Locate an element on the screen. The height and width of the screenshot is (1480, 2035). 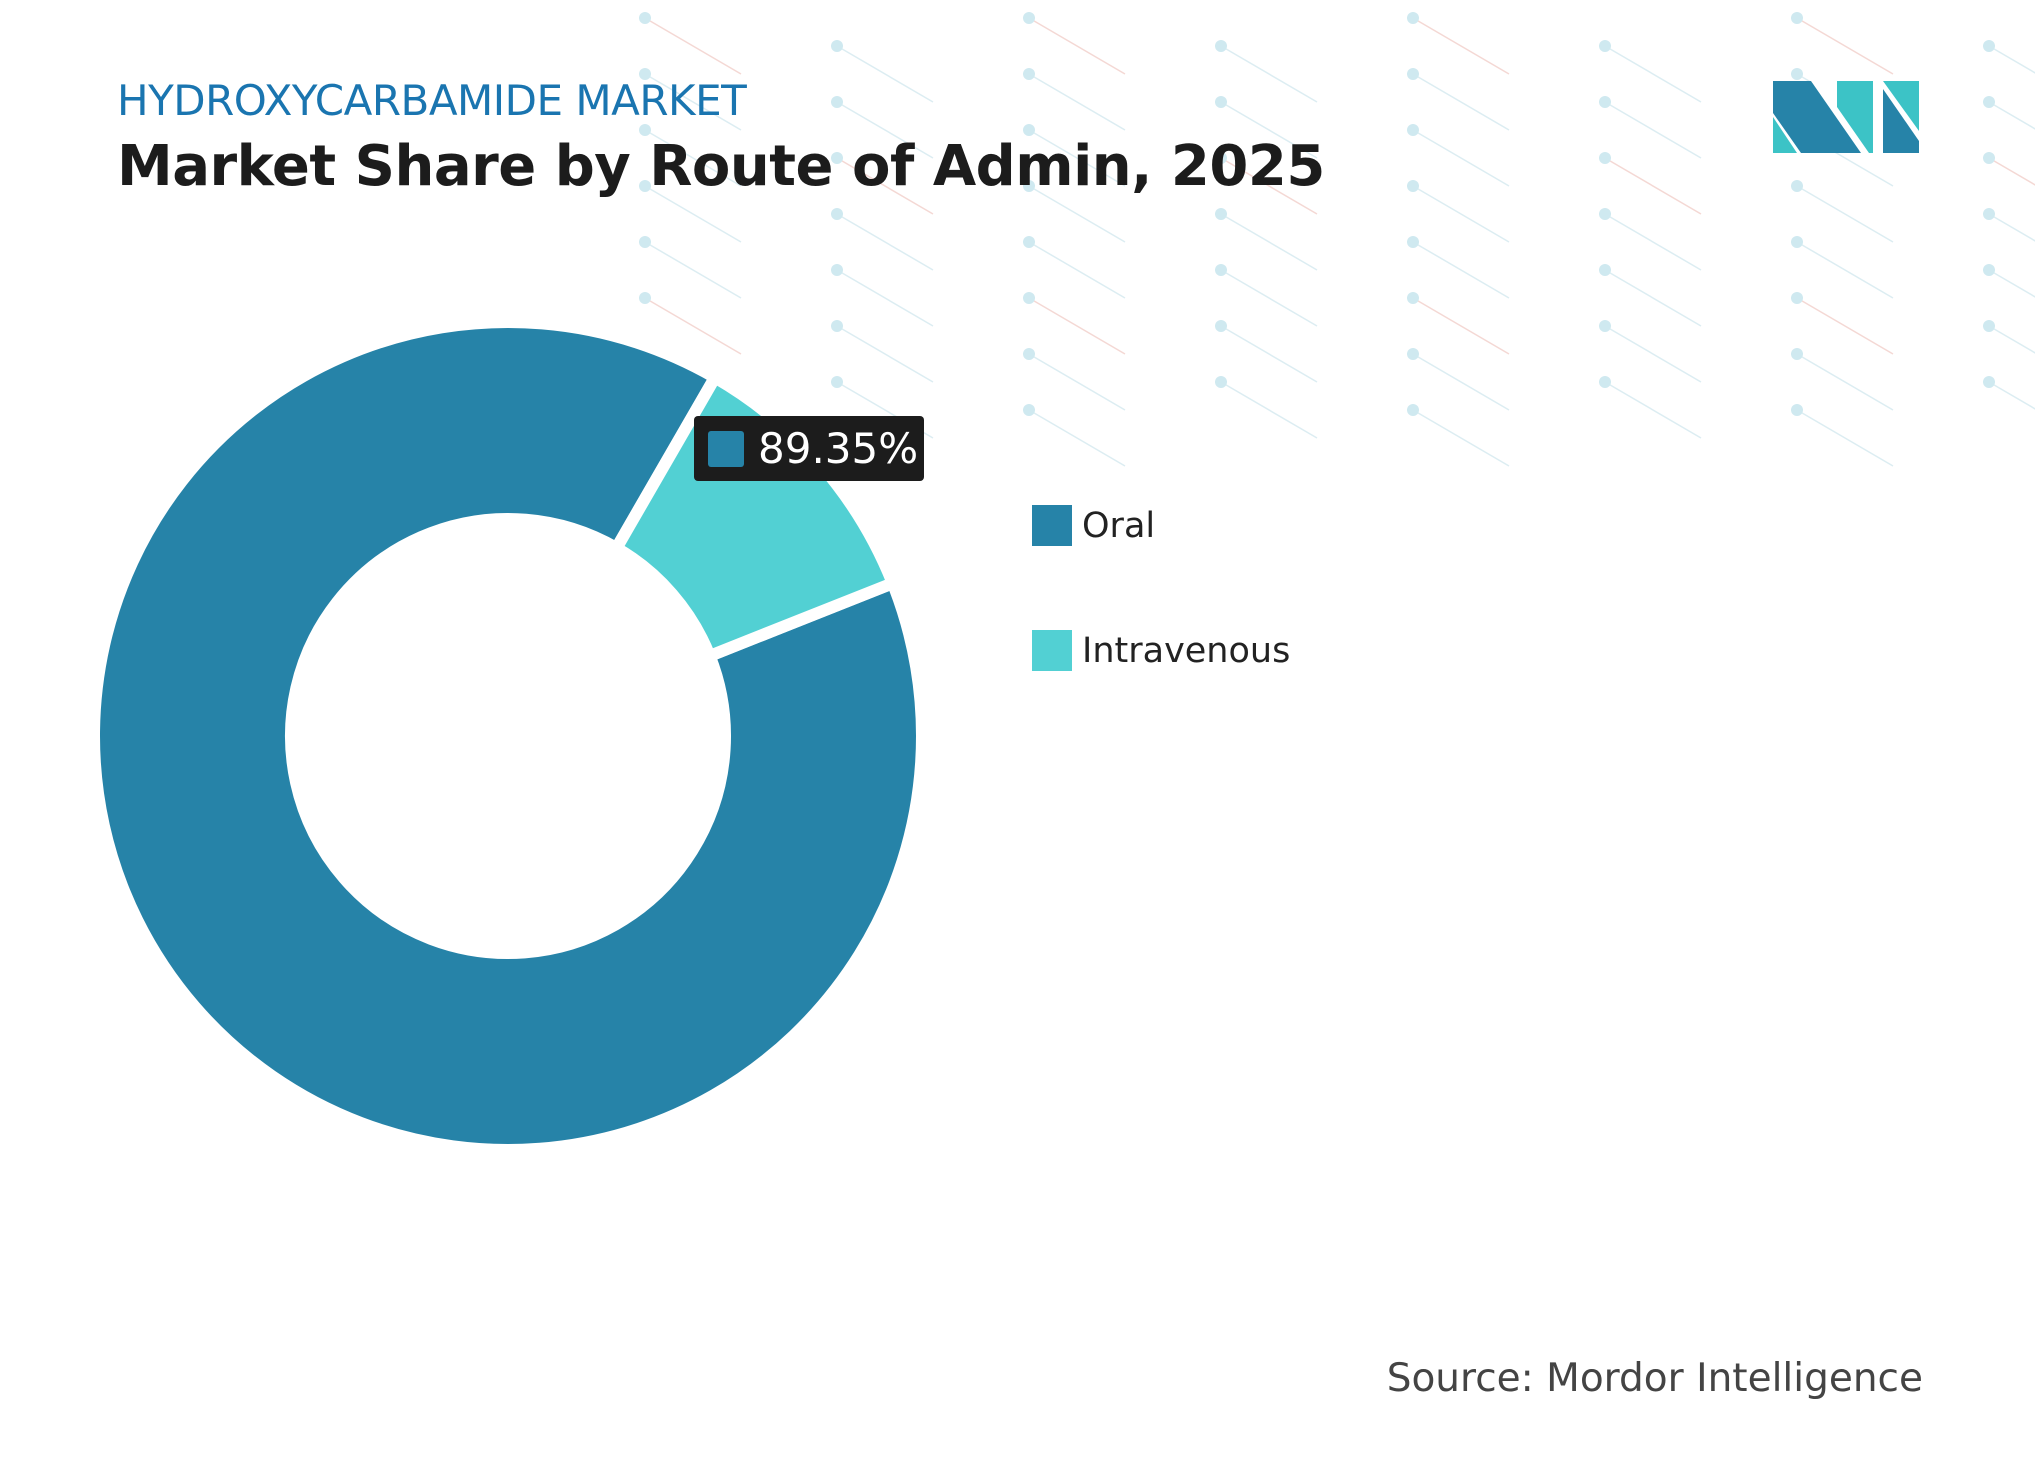
legend-item-oral: Oral is located at coordinates (1093, 525).